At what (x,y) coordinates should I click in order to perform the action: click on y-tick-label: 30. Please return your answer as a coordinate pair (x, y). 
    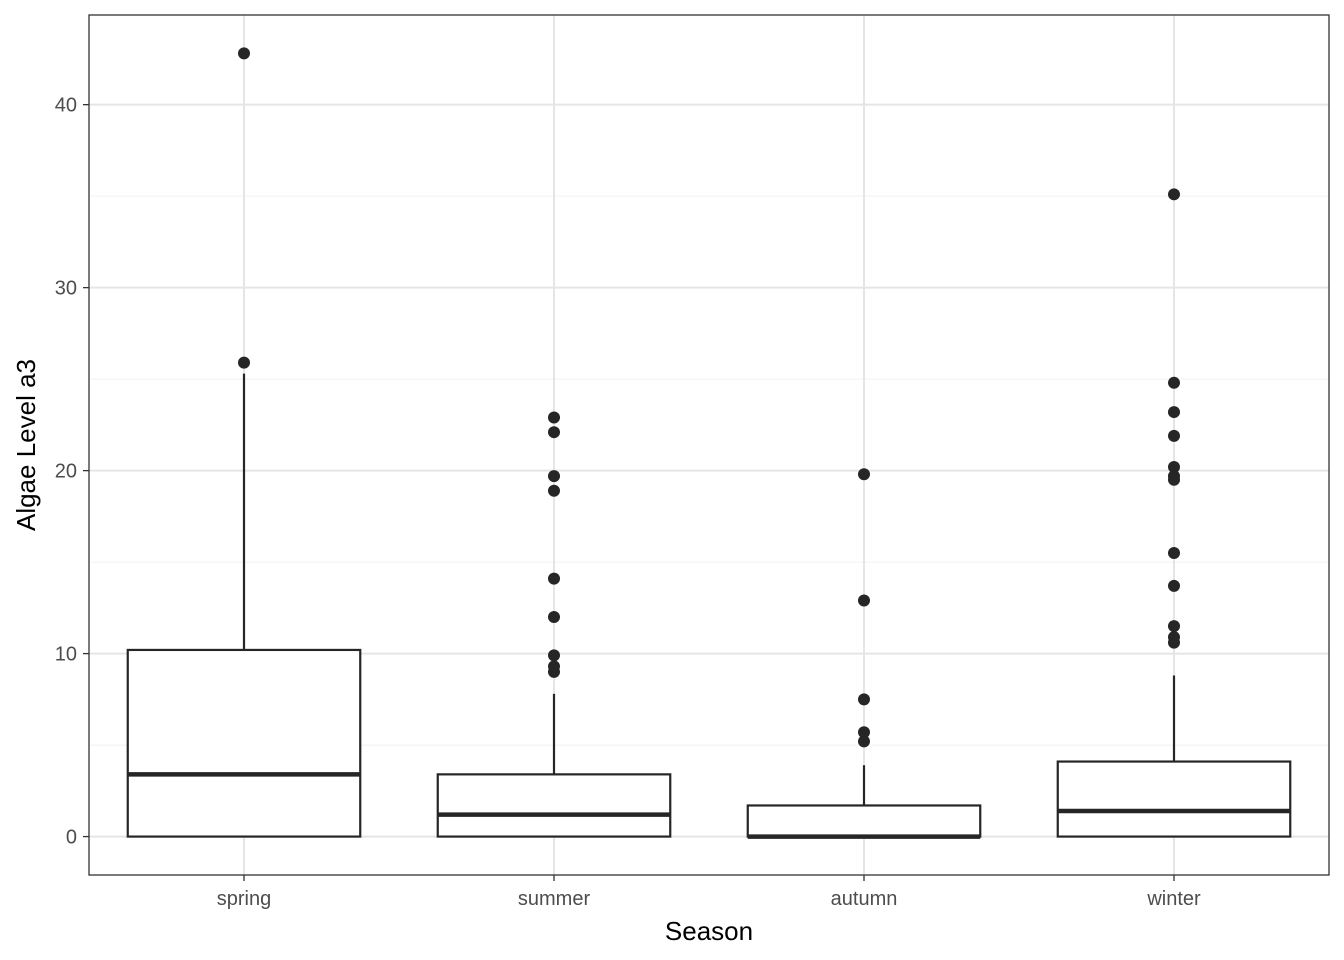
    Looking at the image, I should click on (66, 289).